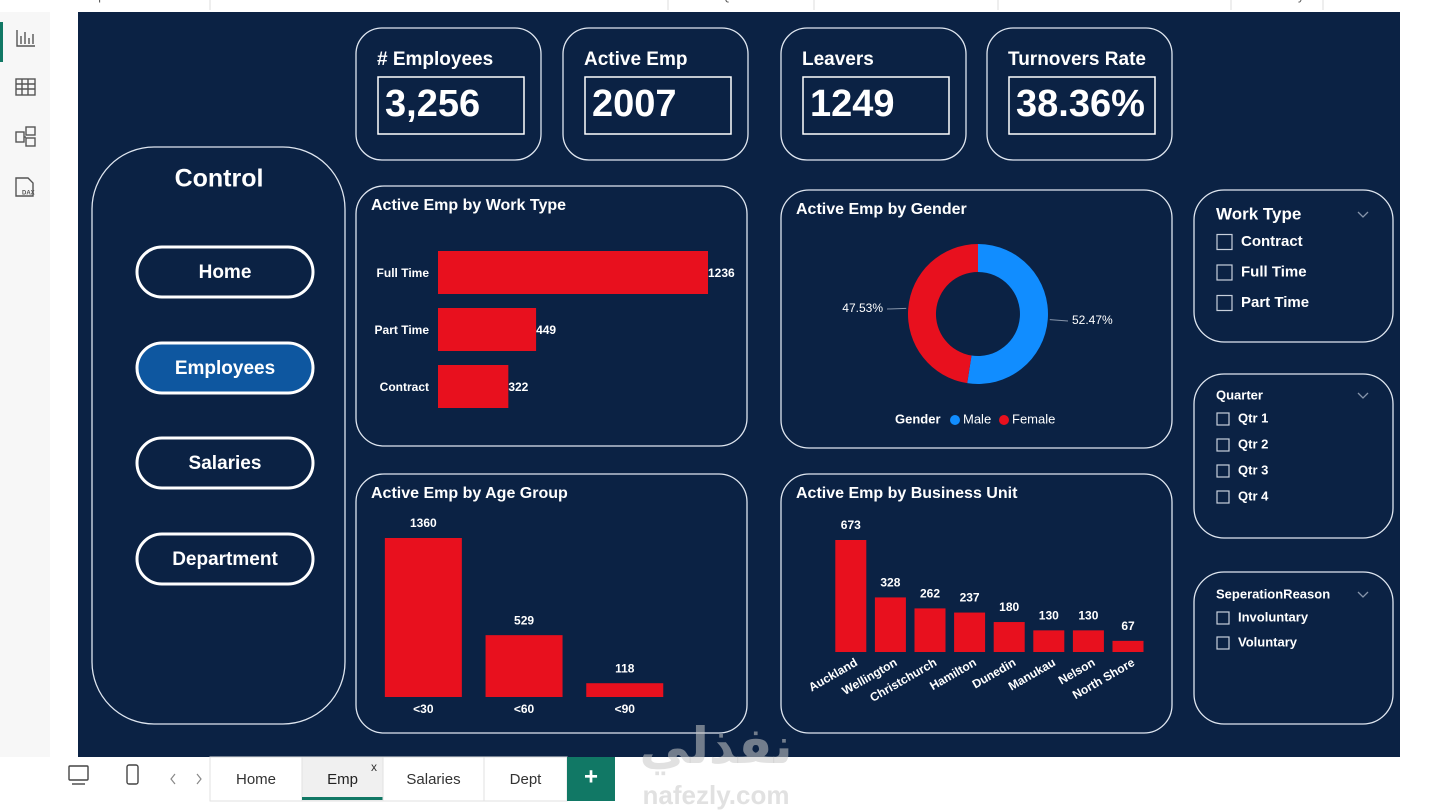 This screenshot has height=812, width=1433. I want to click on desktop-icon, so click(78, 773).